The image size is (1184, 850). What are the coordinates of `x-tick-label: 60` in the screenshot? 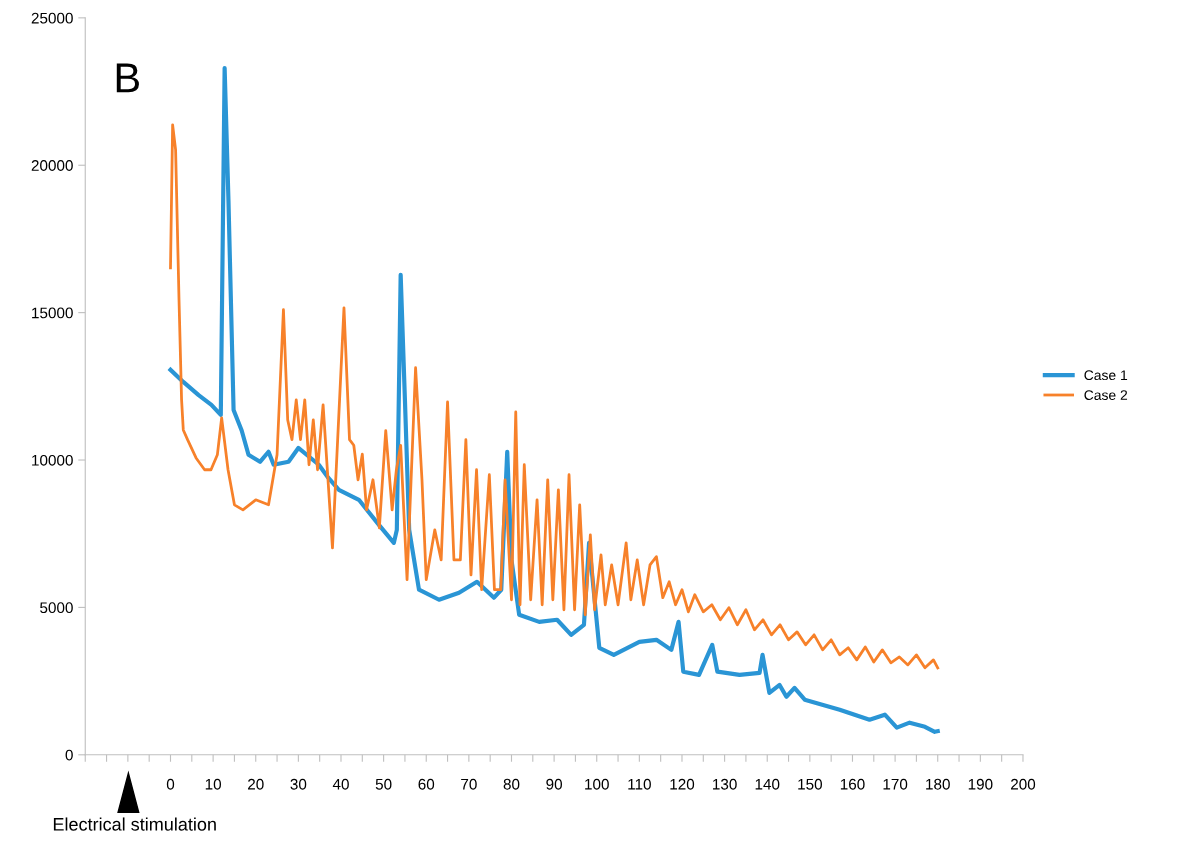 It's located at (426, 784).